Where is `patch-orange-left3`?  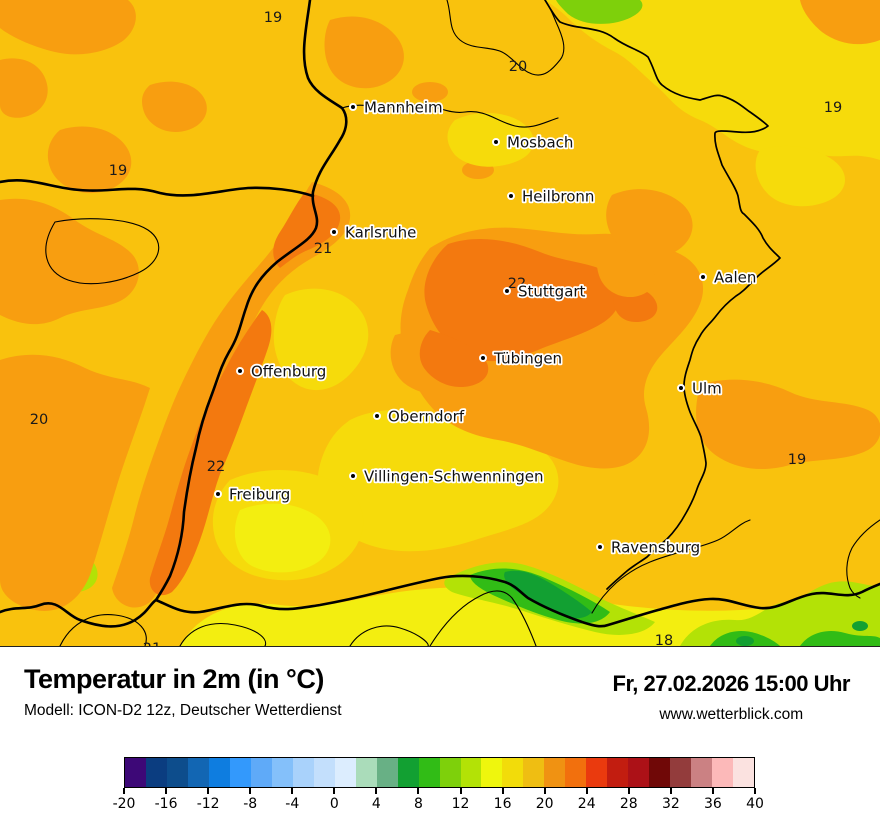
patch-orange-left3 is located at coordinates (89, 160).